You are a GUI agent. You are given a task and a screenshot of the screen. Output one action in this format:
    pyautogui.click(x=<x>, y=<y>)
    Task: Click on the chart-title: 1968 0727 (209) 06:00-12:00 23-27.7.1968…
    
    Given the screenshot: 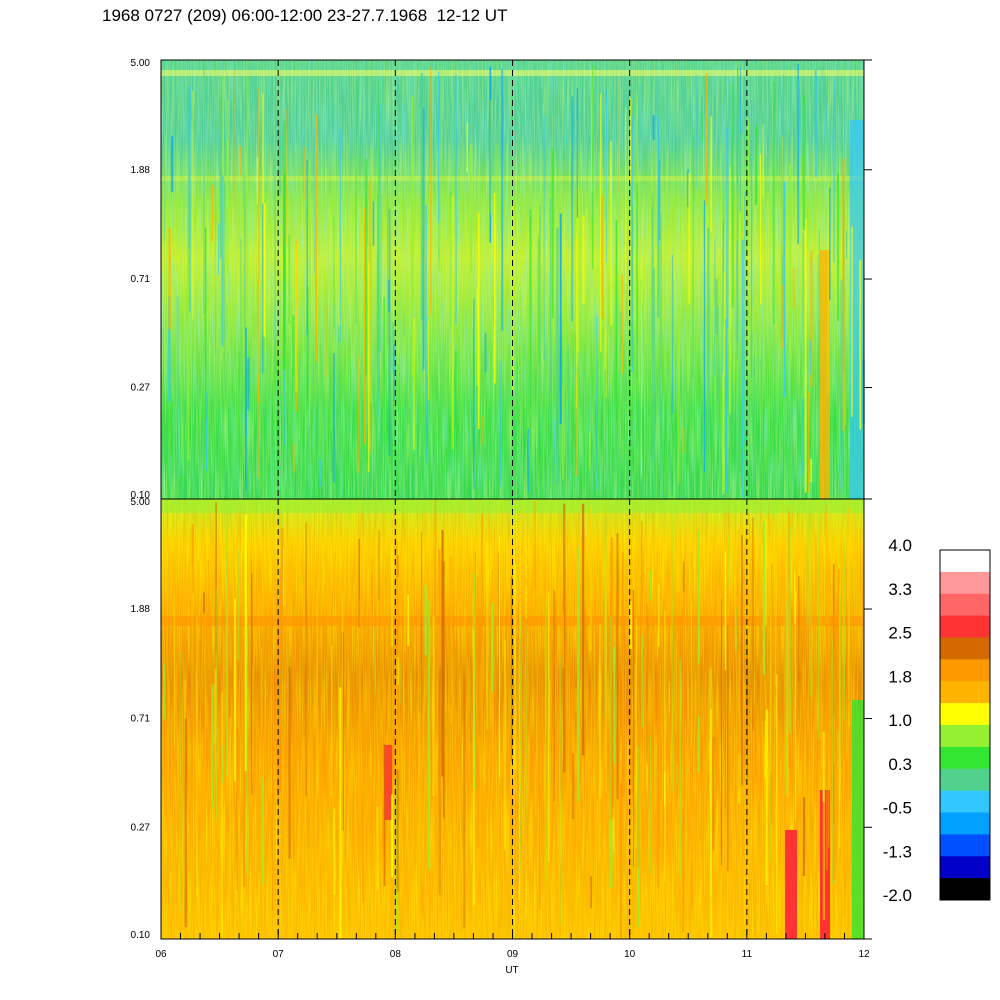 What is the action you would take?
    pyautogui.click(x=305, y=15)
    